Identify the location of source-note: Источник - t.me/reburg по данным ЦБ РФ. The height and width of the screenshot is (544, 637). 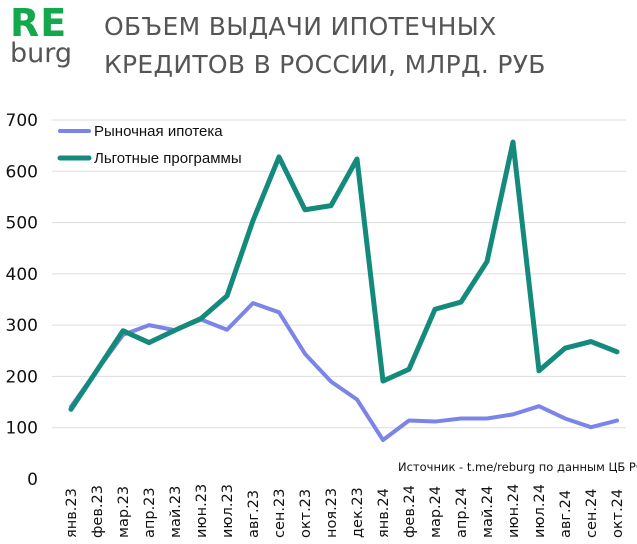
(517, 467).